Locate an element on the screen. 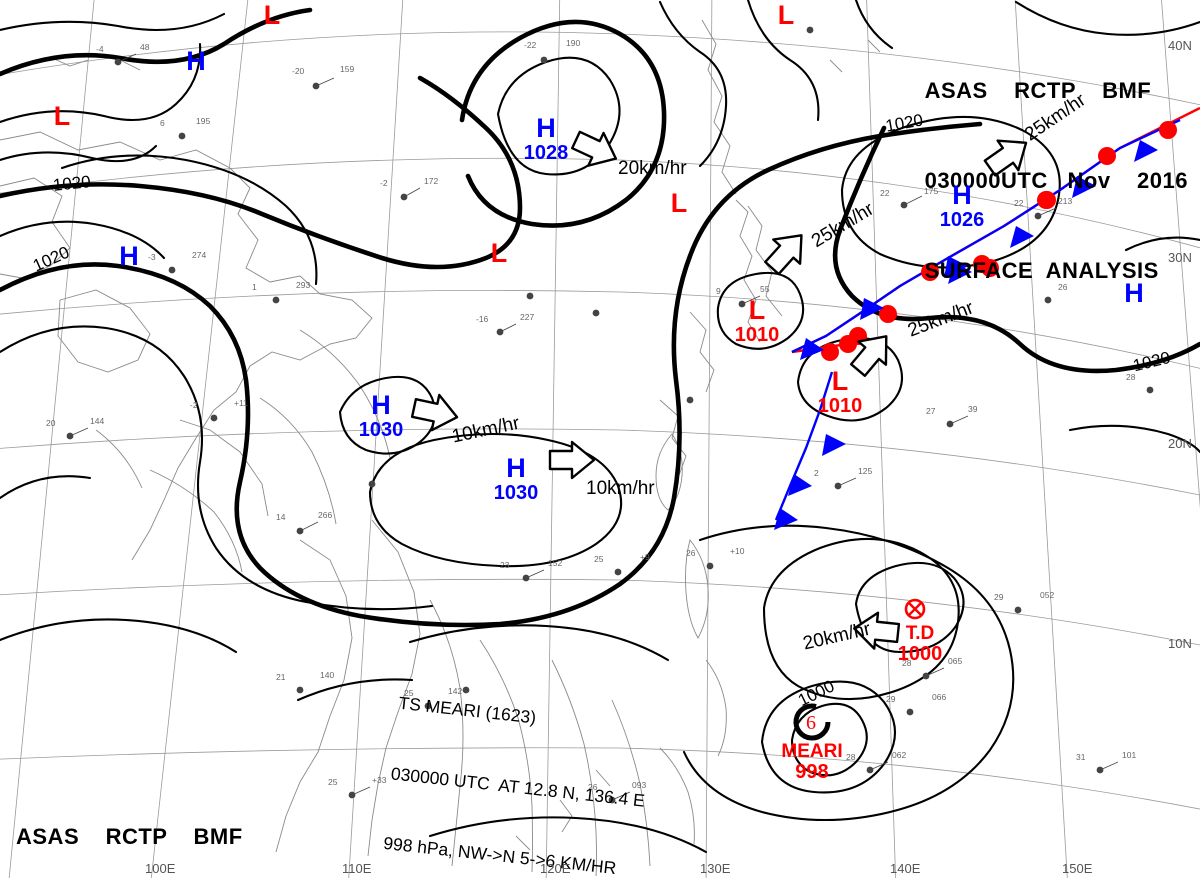 This screenshot has width=1200, height=878. tropical-cyclone-label-td: T.D 1000 is located at coordinates (920, 644).